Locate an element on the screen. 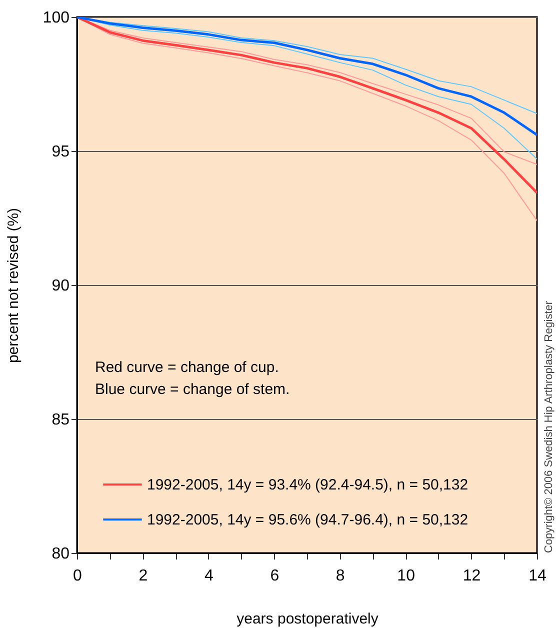 This screenshot has width=558, height=635. x-axis-title: years postoperatively is located at coordinates (307, 619).